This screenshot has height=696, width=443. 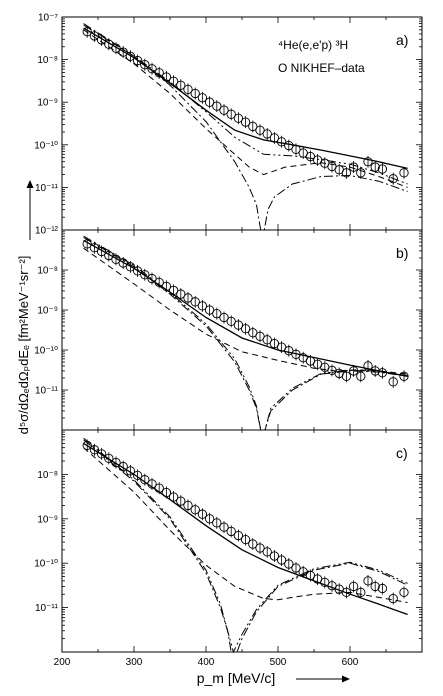 What do you see at coordinates (402, 253) in the screenshot?
I see `panel-b-label: b)` at bounding box center [402, 253].